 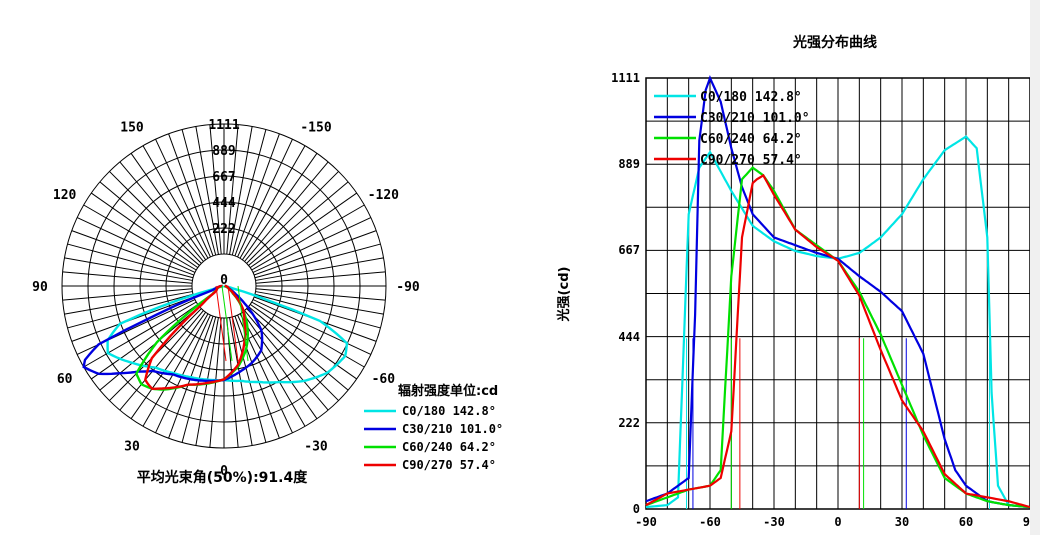 I want to click on polar-legend-entry: C0/180 142.8°, so click(x=449, y=411).